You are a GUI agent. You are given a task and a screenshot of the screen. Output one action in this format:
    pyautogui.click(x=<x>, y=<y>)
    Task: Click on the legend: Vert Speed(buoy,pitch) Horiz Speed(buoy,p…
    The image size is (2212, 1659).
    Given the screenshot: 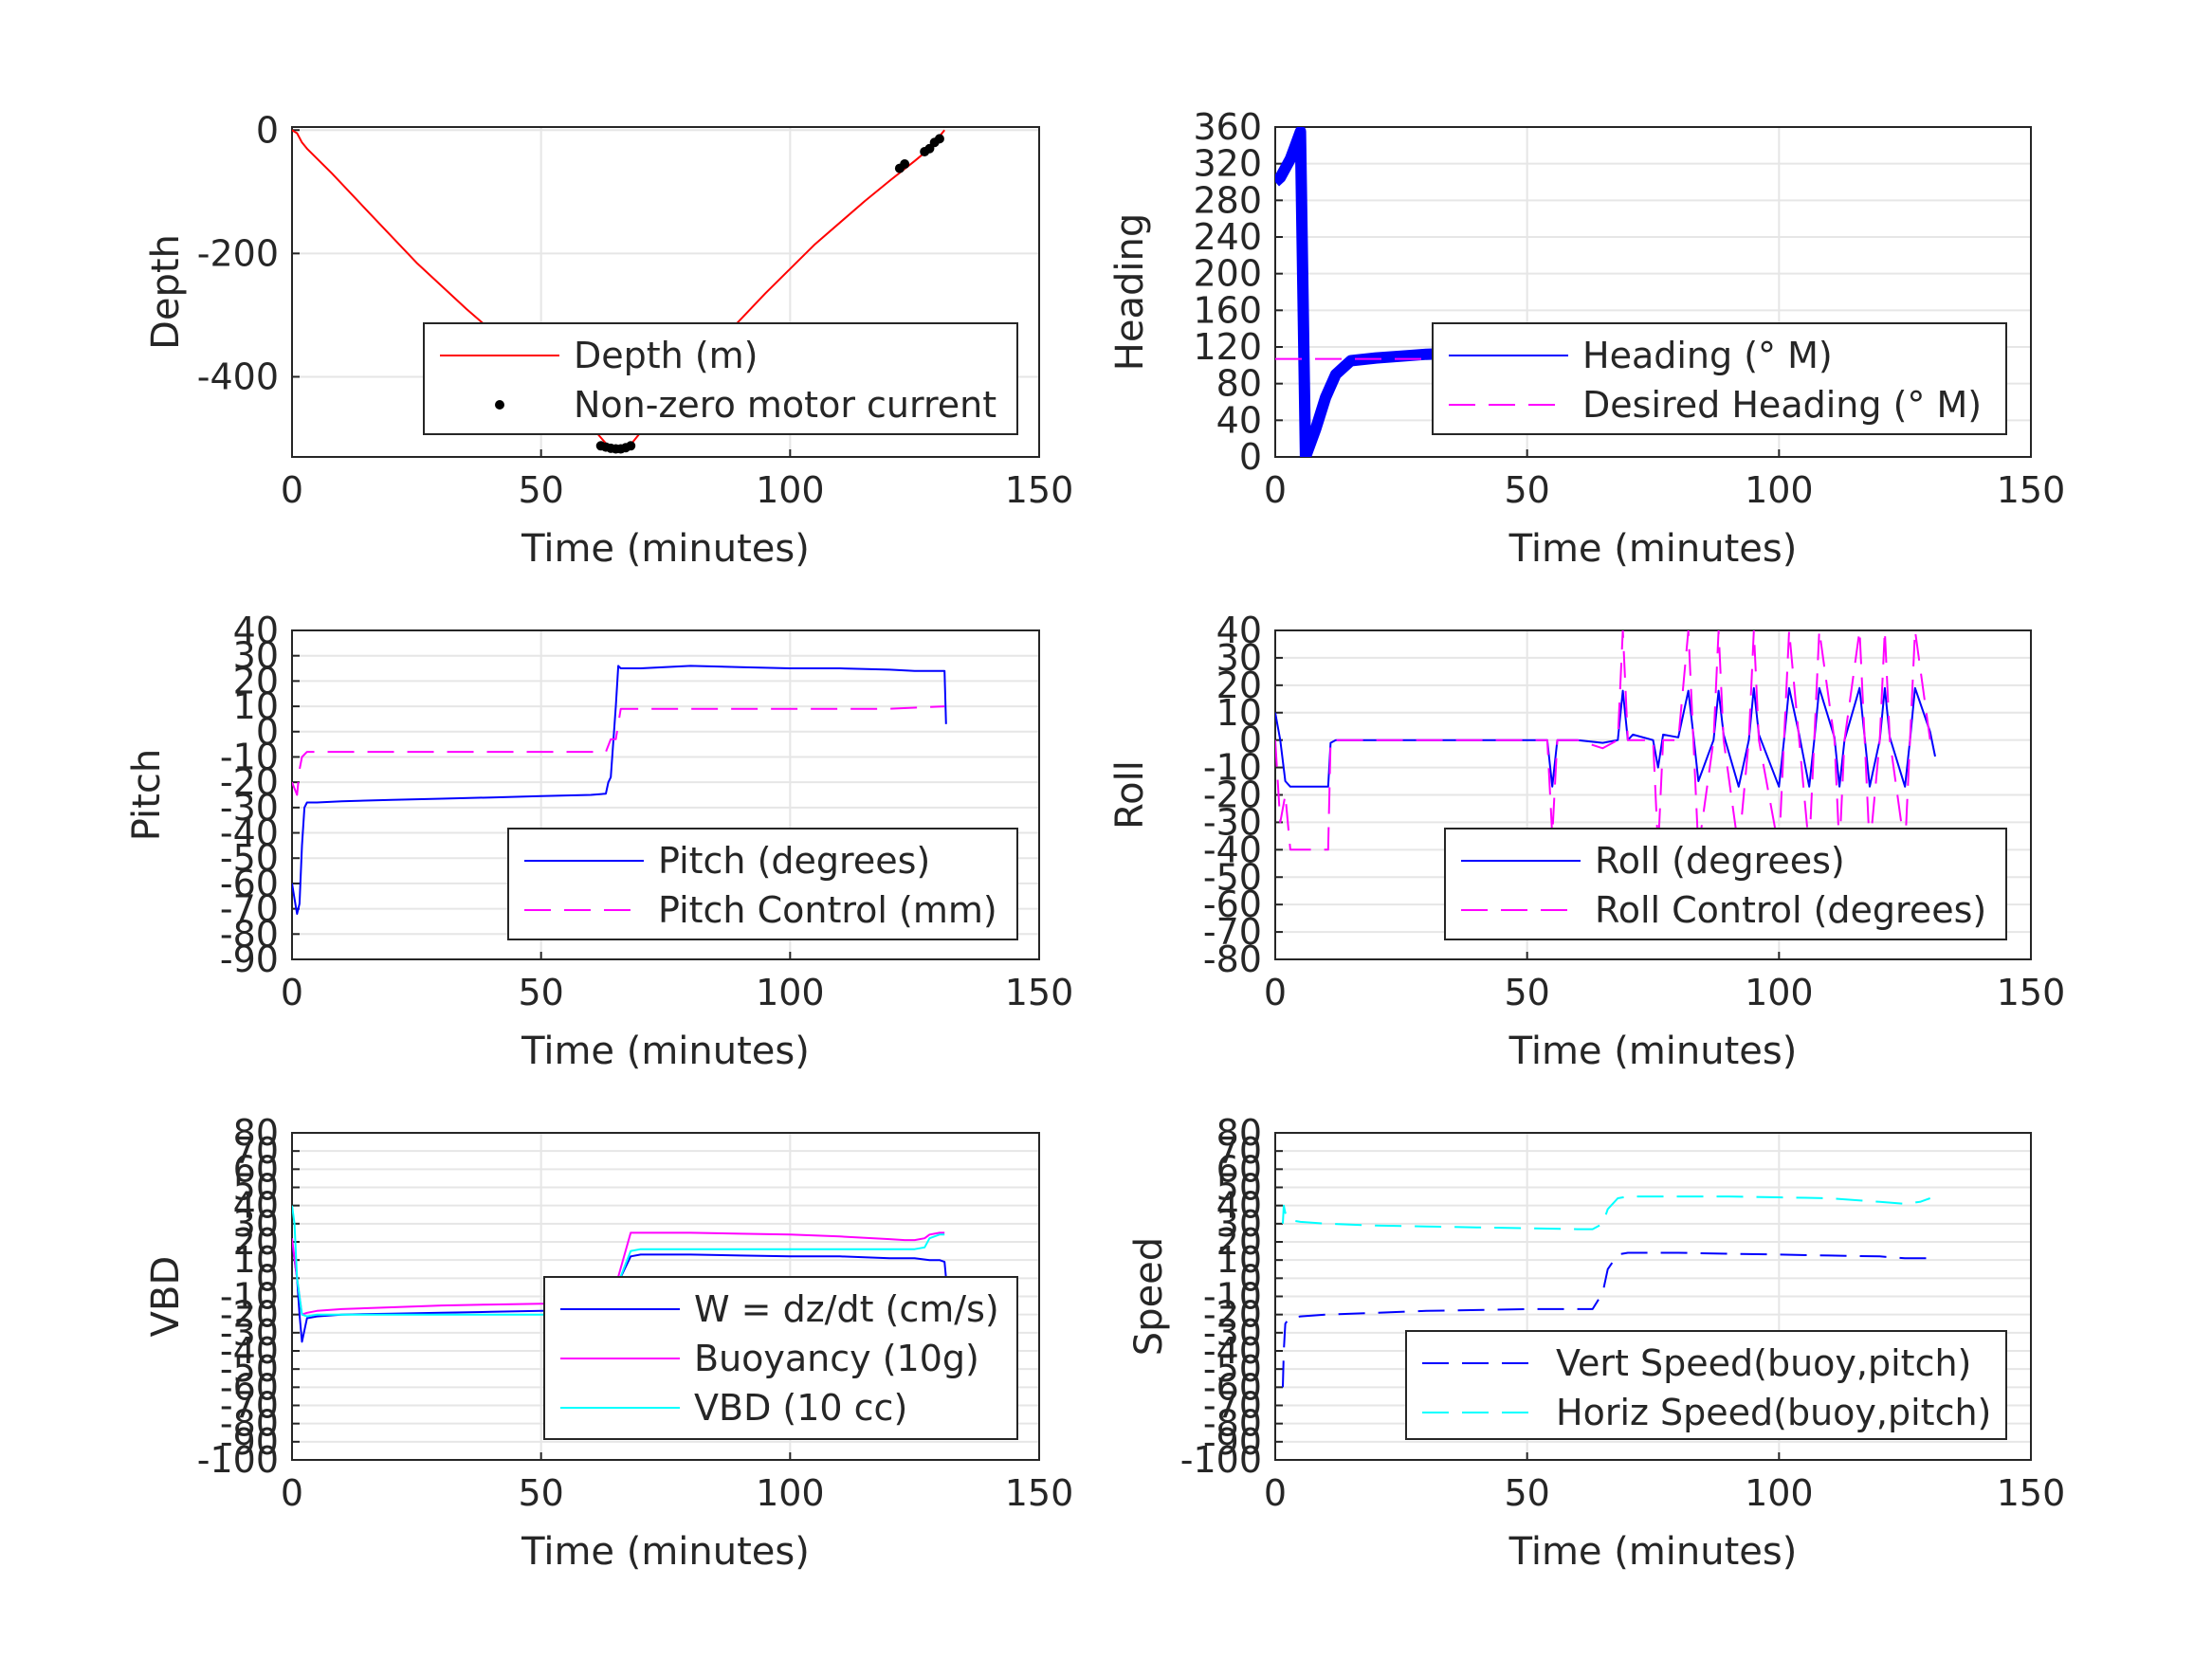 What is the action you would take?
    pyautogui.click(x=1706, y=1385)
    